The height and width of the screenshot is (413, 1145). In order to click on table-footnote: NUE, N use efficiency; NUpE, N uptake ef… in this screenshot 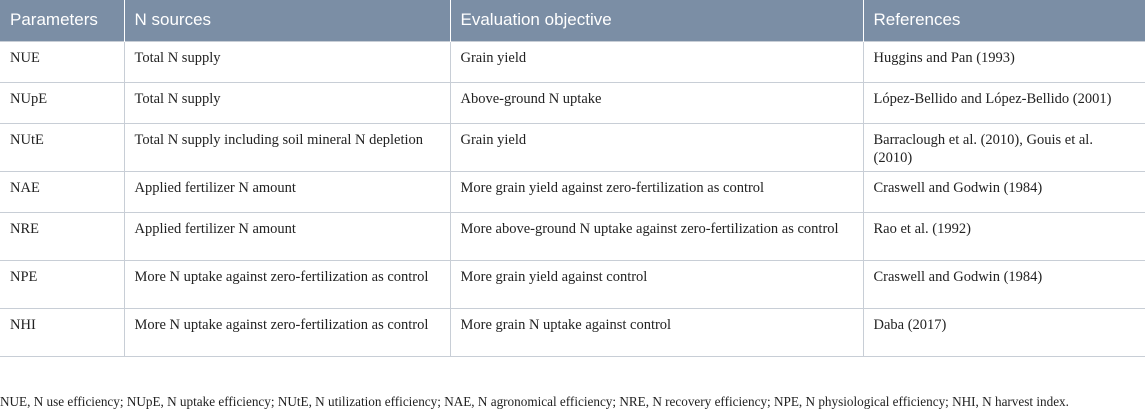, I will do `click(534, 401)`.